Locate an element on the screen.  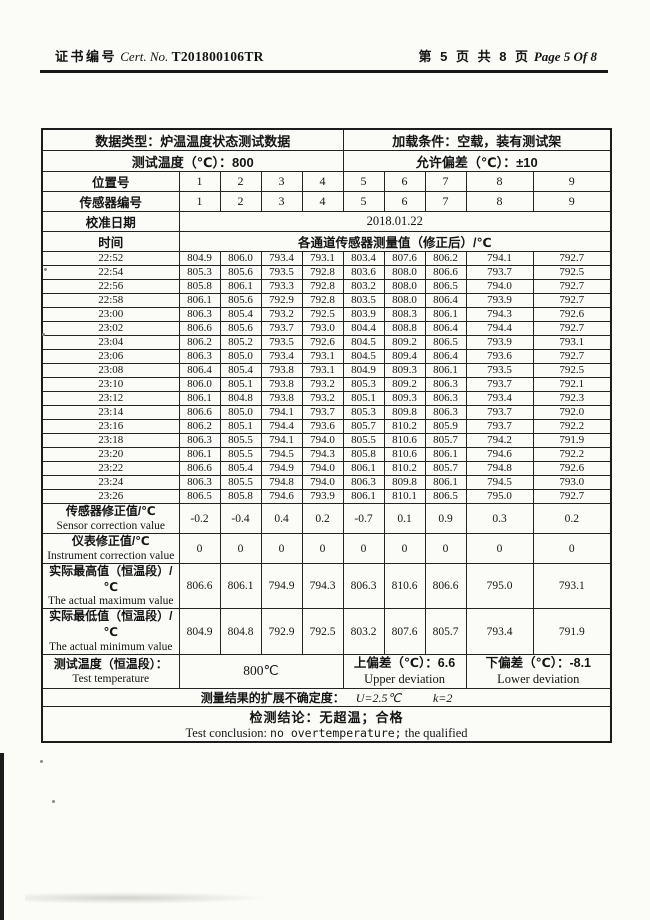
reading-time-cell: 23:26 is located at coordinates (110, 496).